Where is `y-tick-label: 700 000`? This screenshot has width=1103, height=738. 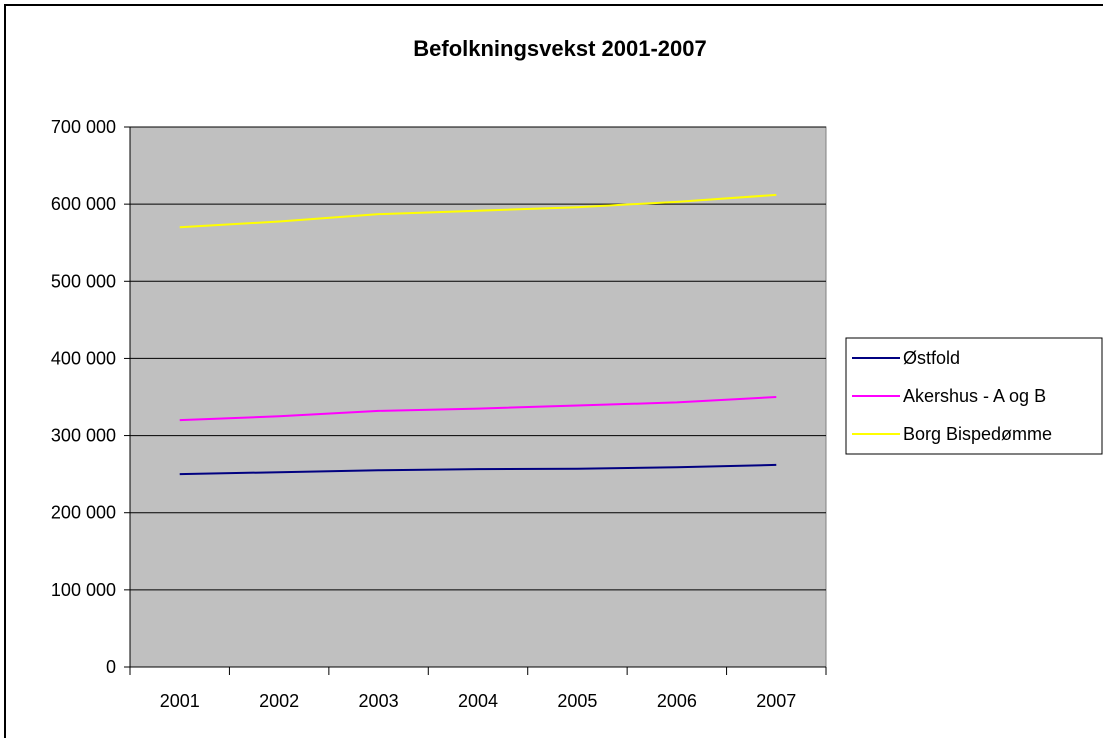
y-tick-label: 700 000 is located at coordinates (83, 127).